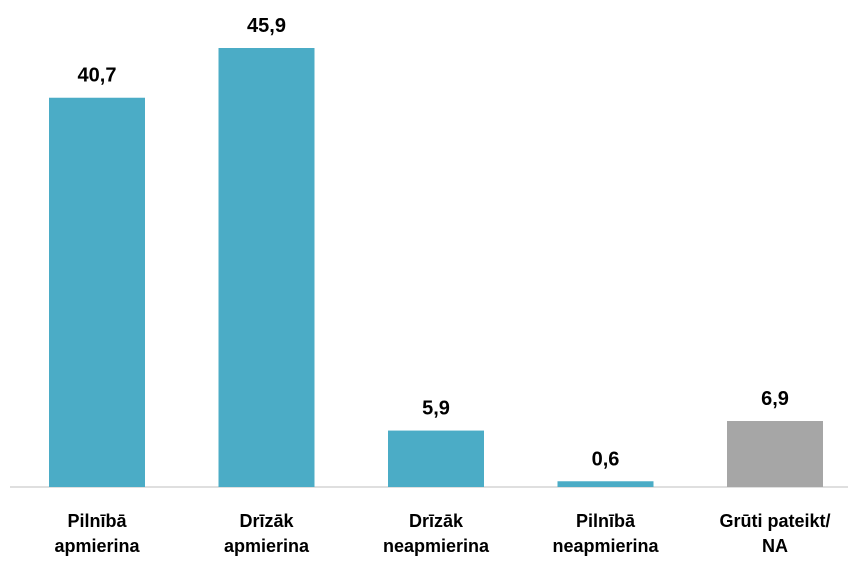 Image resolution: width=849 pixels, height=561 pixels. What do you see at coordinates (605, 533) in the screenshot?
I see `category-label: Pilnībā neapmierina` at bounding box center [605, 533].